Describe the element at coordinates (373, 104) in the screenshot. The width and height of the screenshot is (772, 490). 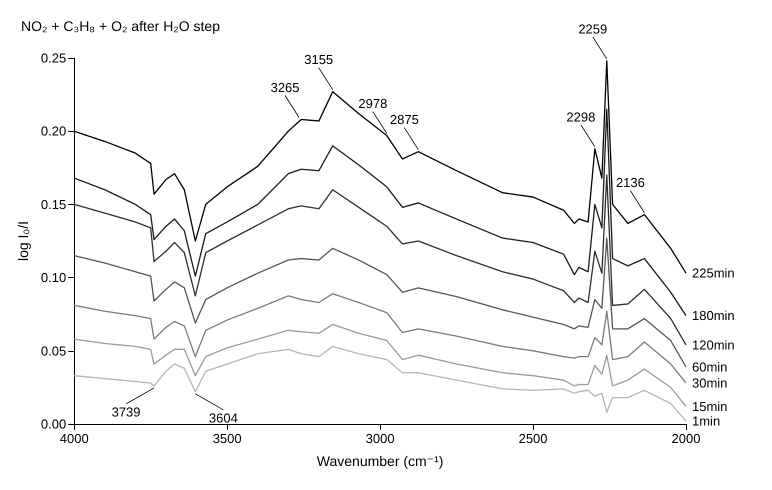
I see `annotation: 2978` at that location.